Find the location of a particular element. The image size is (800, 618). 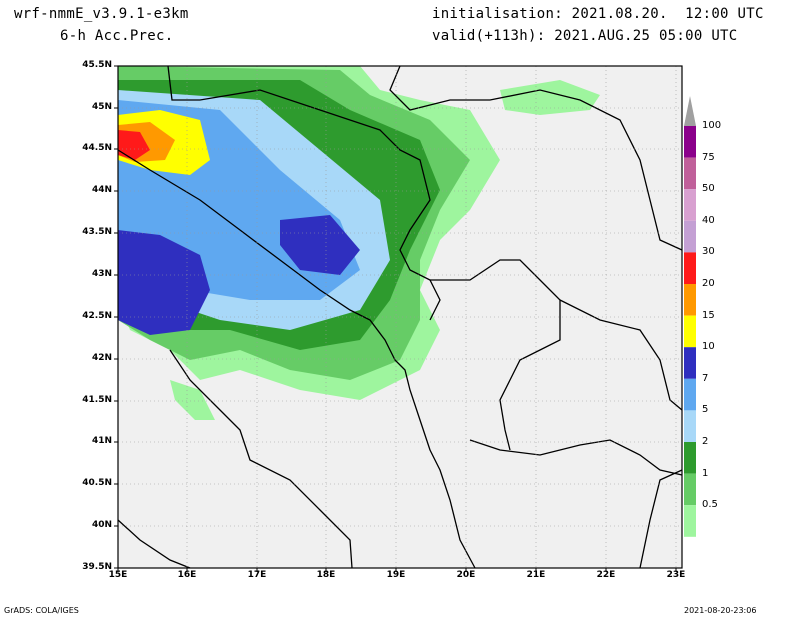

colorbar-label: 5 is located at coordinates (705, 410).